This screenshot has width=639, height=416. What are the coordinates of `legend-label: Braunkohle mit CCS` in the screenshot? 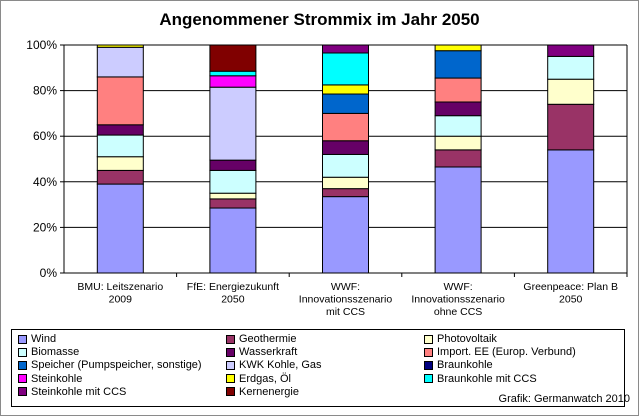 It's located at (487, 378).